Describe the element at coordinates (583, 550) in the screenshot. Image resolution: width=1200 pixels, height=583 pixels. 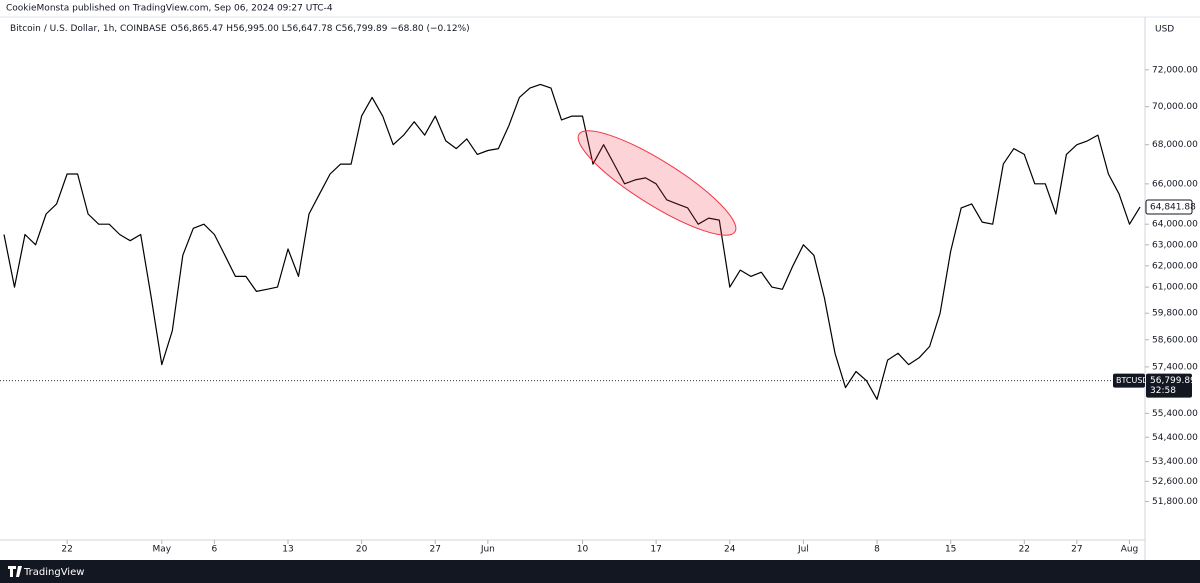
I see `x-tick-label: 10` at that location.